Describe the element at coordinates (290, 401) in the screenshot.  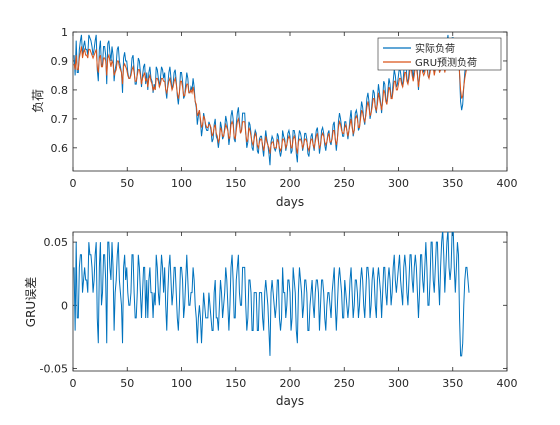
I see `error-x-axis-label: days` at that location.